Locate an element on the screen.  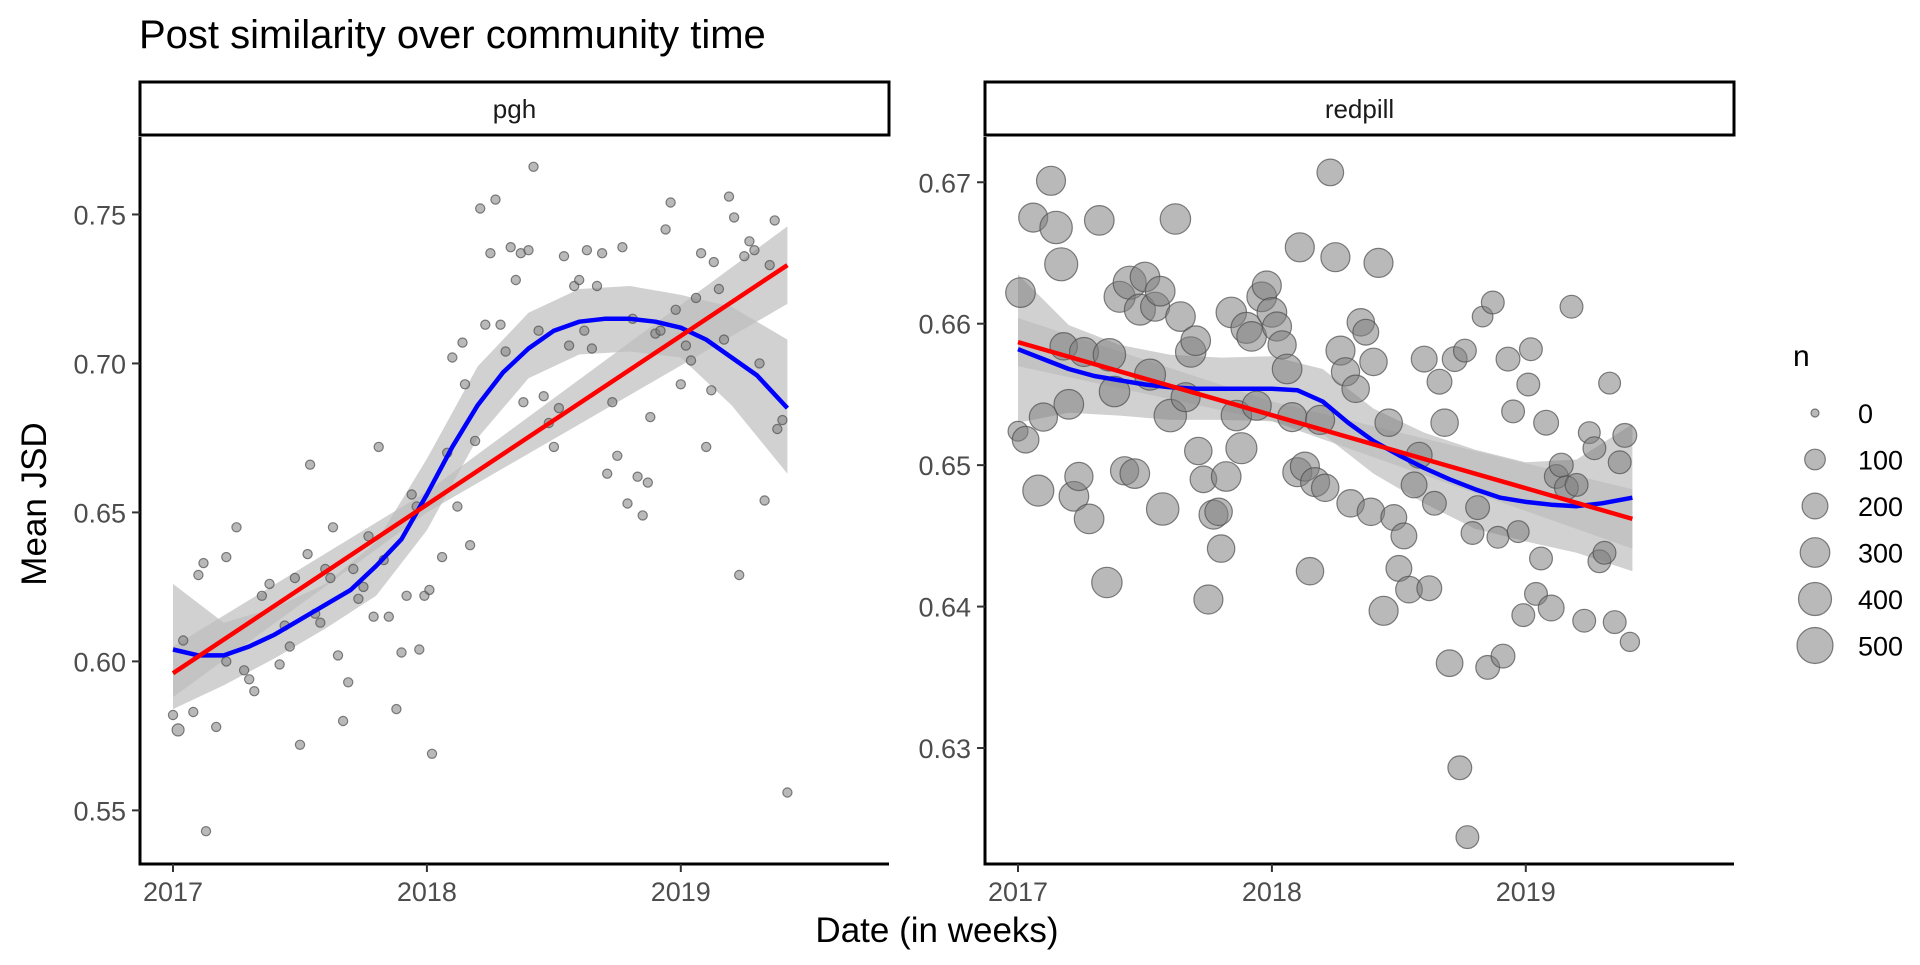
linear-trend-line is located at coordinates (1325, 430).